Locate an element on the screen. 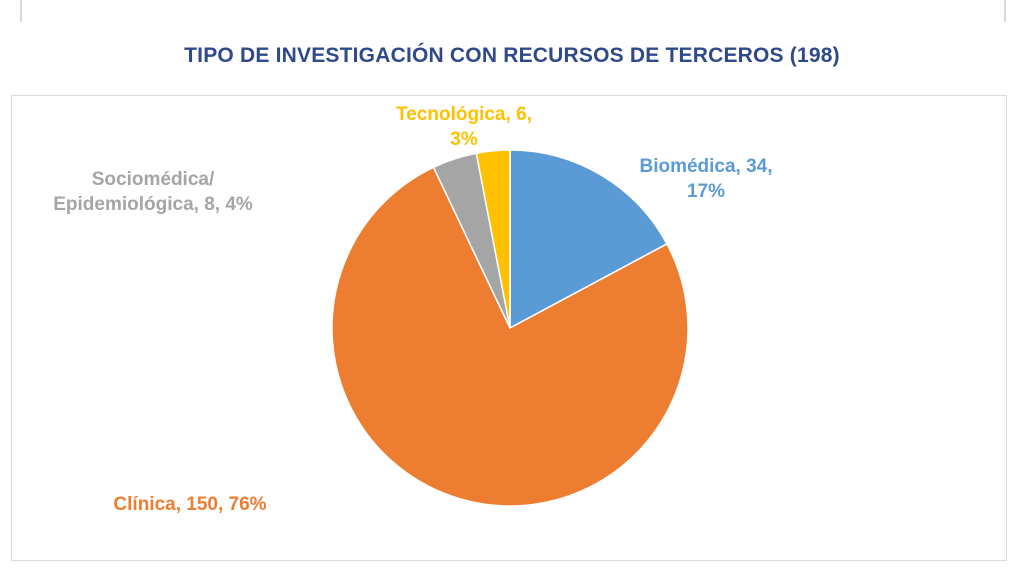 This screenshot has width=1024, height=580. frame-edge-left is located at coordinates (21, 11).